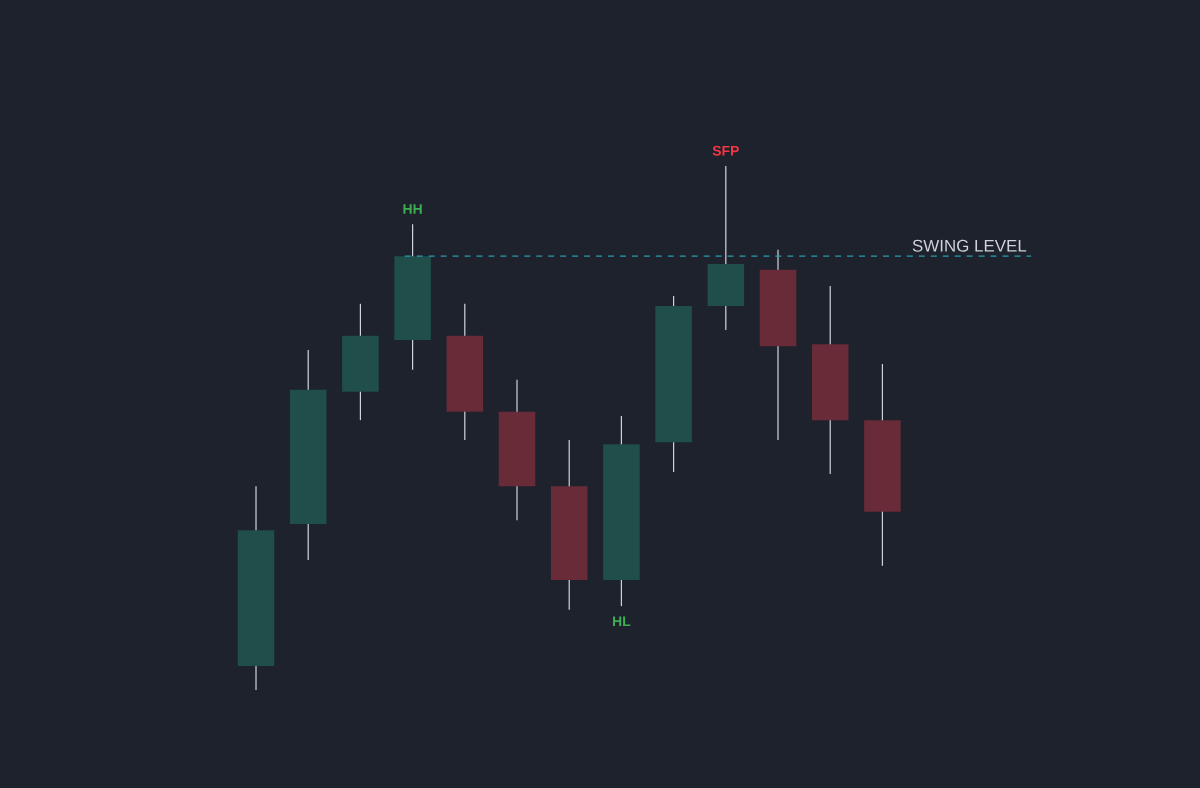 Image resolution: width=1200 pixels, height=788 pixels. Describe the element at coordinates (969, 245) in the screenshot. I see `ref-line-label: SWING LEVEL` at that location.